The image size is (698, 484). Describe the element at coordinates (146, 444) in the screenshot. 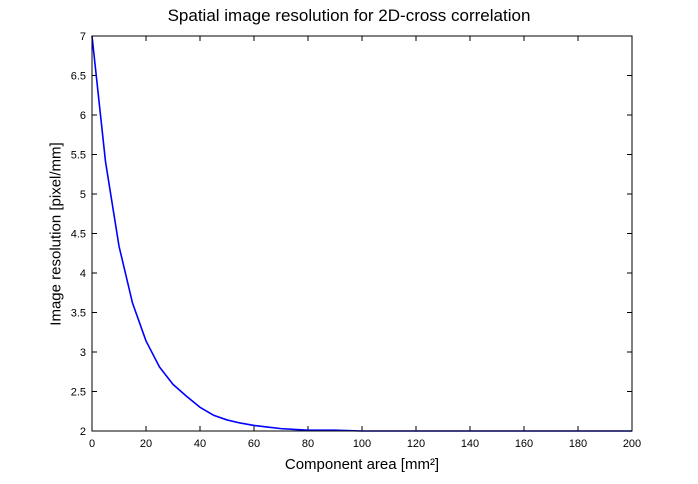

I see `x-tick-label: 20` at that location.